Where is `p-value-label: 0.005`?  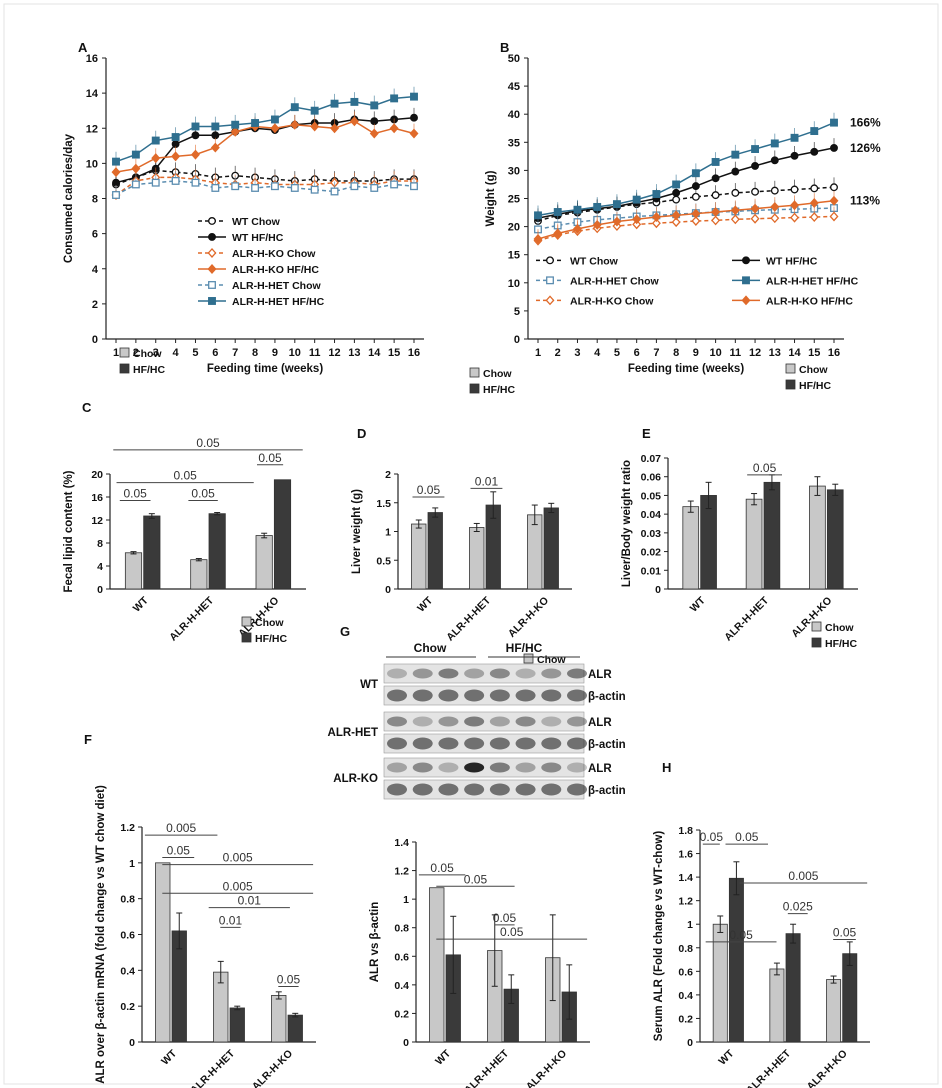
p-value-label: 0.005 is located at coordinates (238, 886).